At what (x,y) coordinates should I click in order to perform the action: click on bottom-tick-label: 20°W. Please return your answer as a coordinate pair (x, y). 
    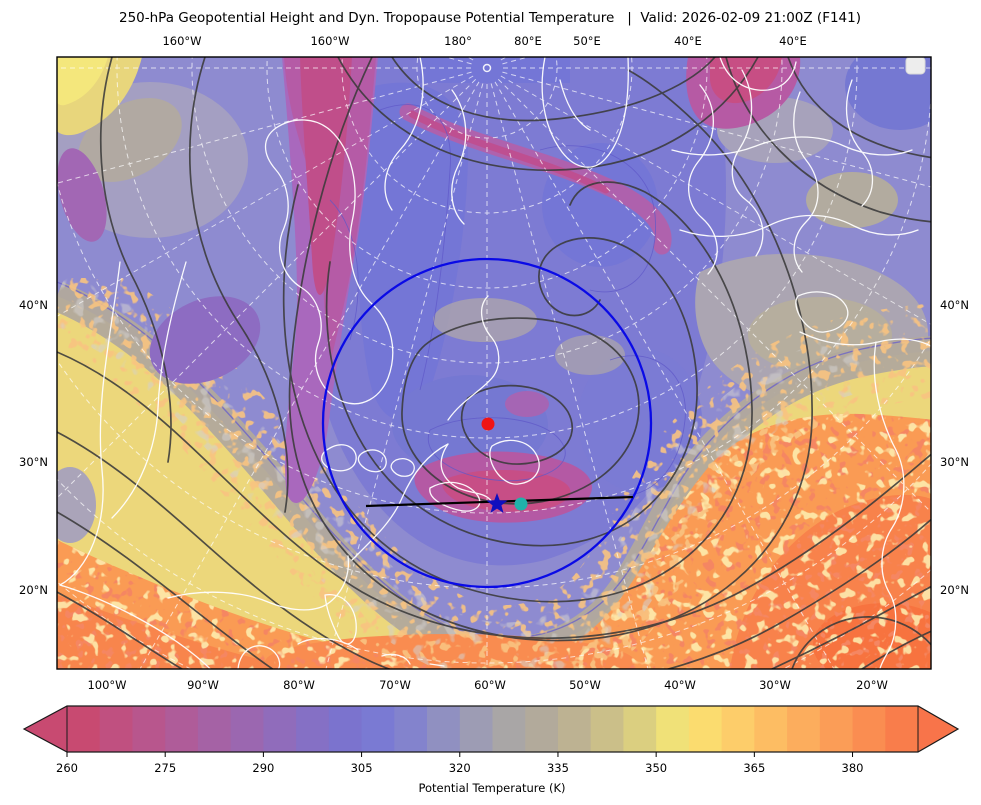
    Looking at the image, I should click on (872, 685).